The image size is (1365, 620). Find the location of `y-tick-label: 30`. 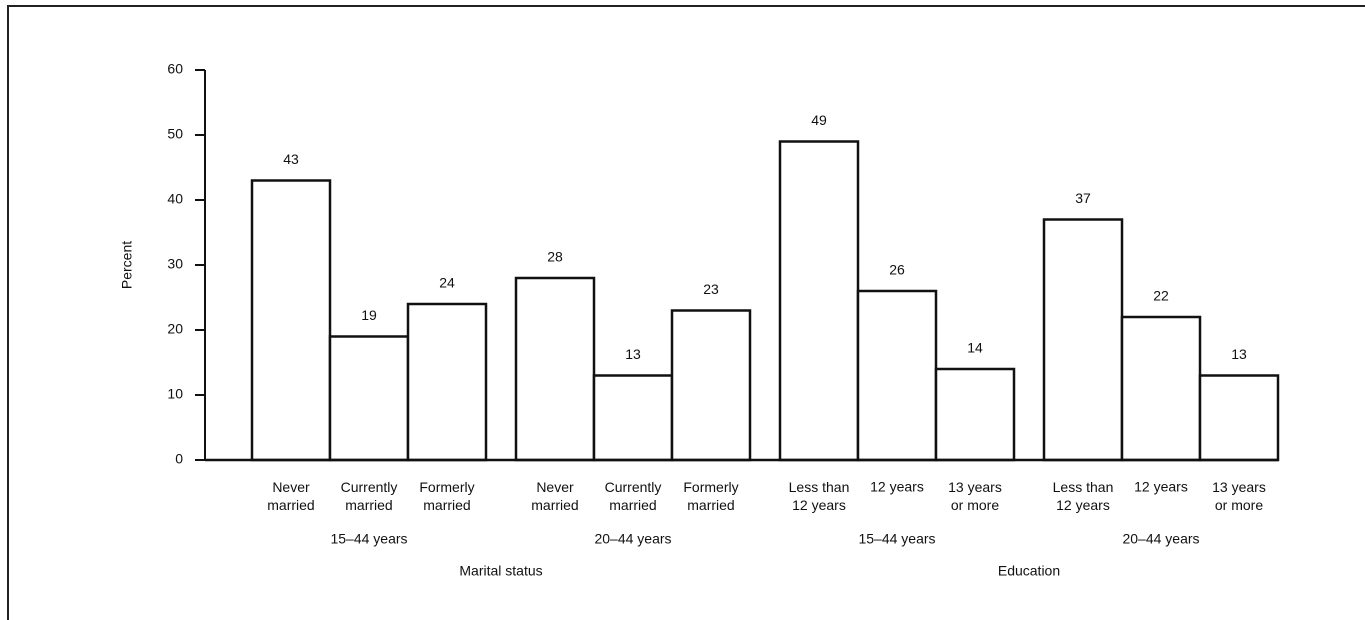

y-tick-label: 30 is located at coordinates (175, 264).